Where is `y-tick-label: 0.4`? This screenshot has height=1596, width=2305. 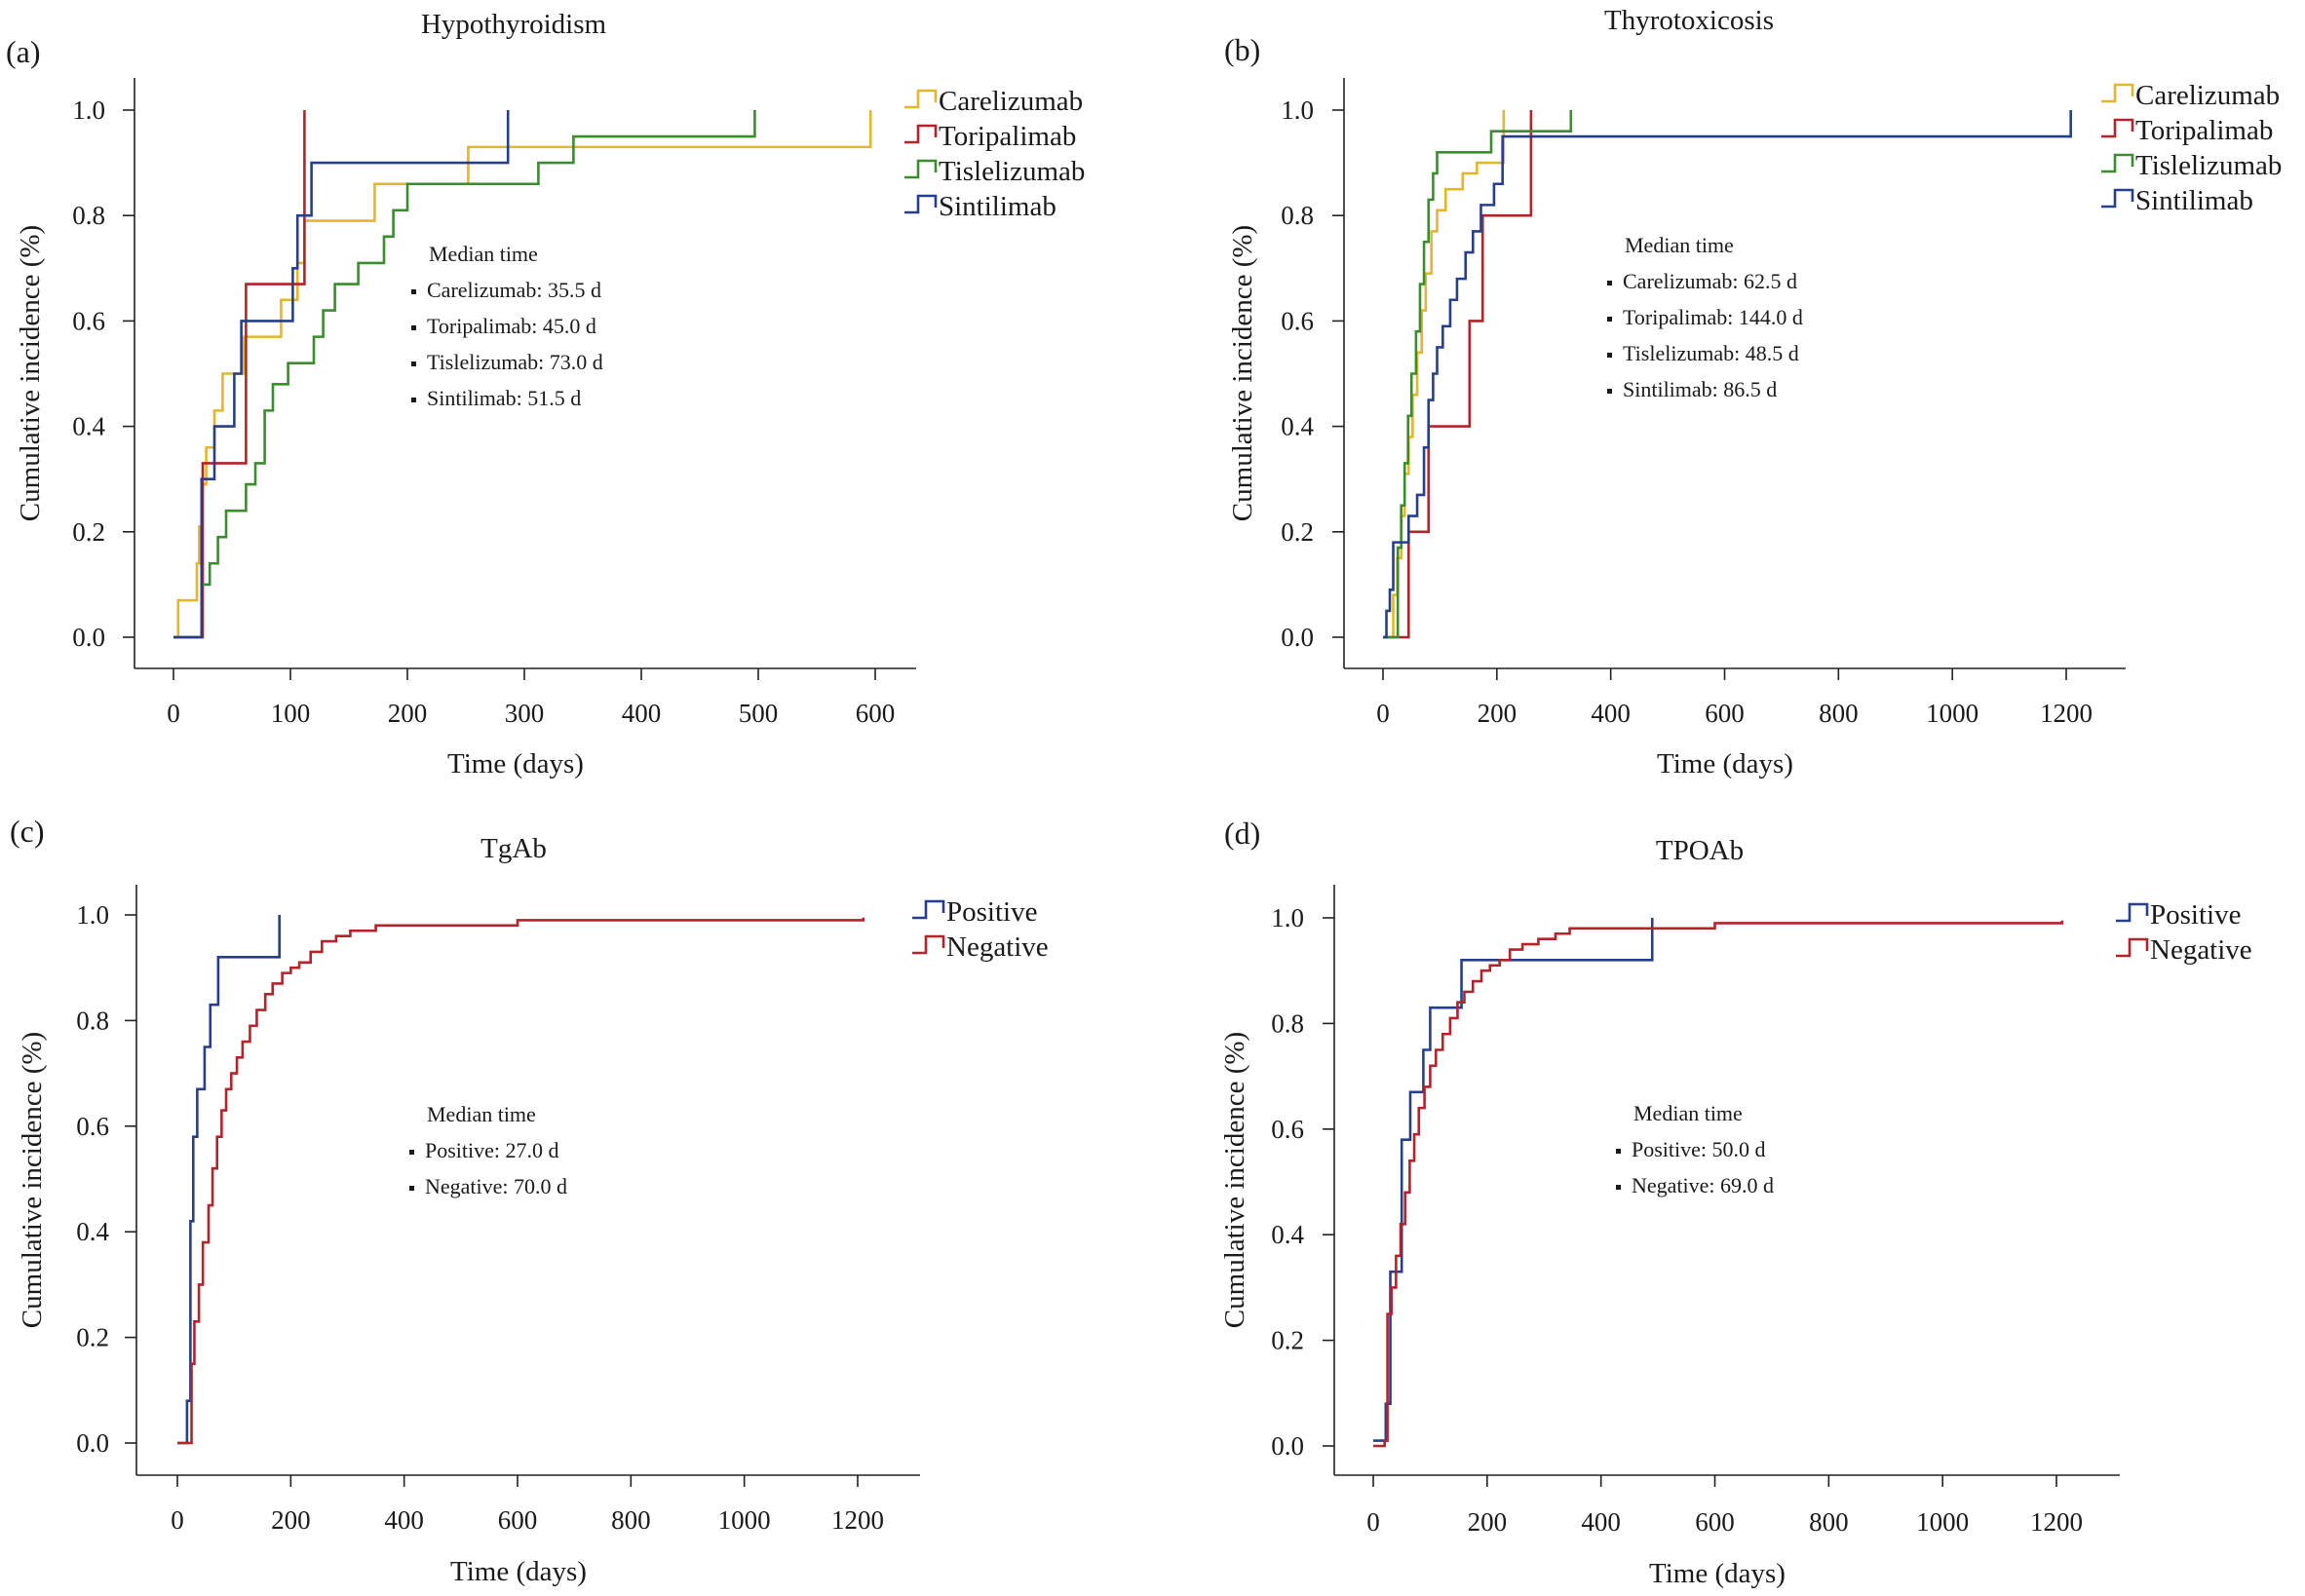
y-tick-label: 0.4 is located at coordinates (1287, 1235).